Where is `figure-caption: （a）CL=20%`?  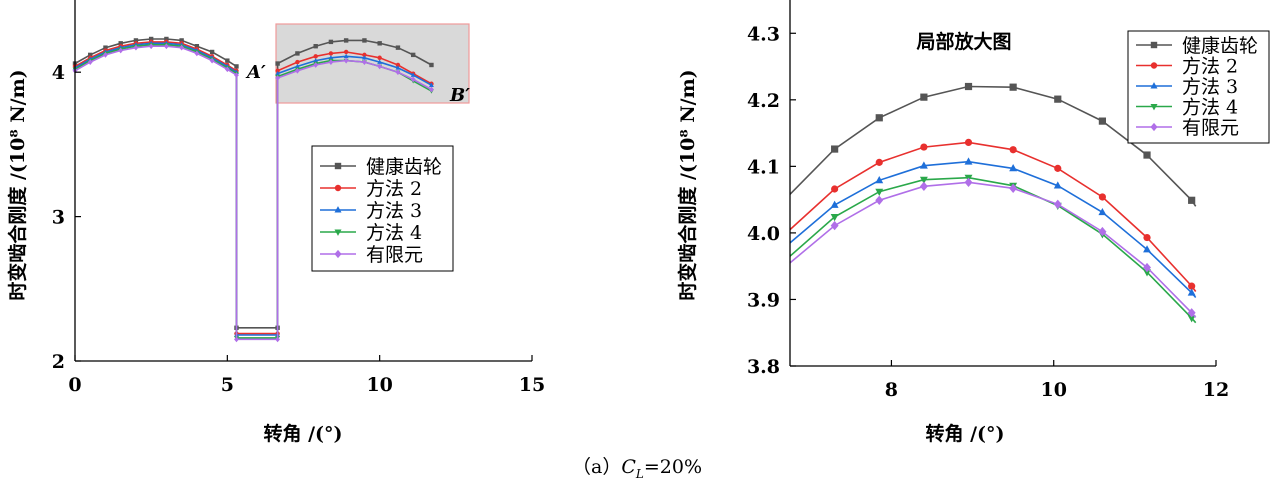
figure-caption: （a）CL=20% is located at coordinates (637, 466).